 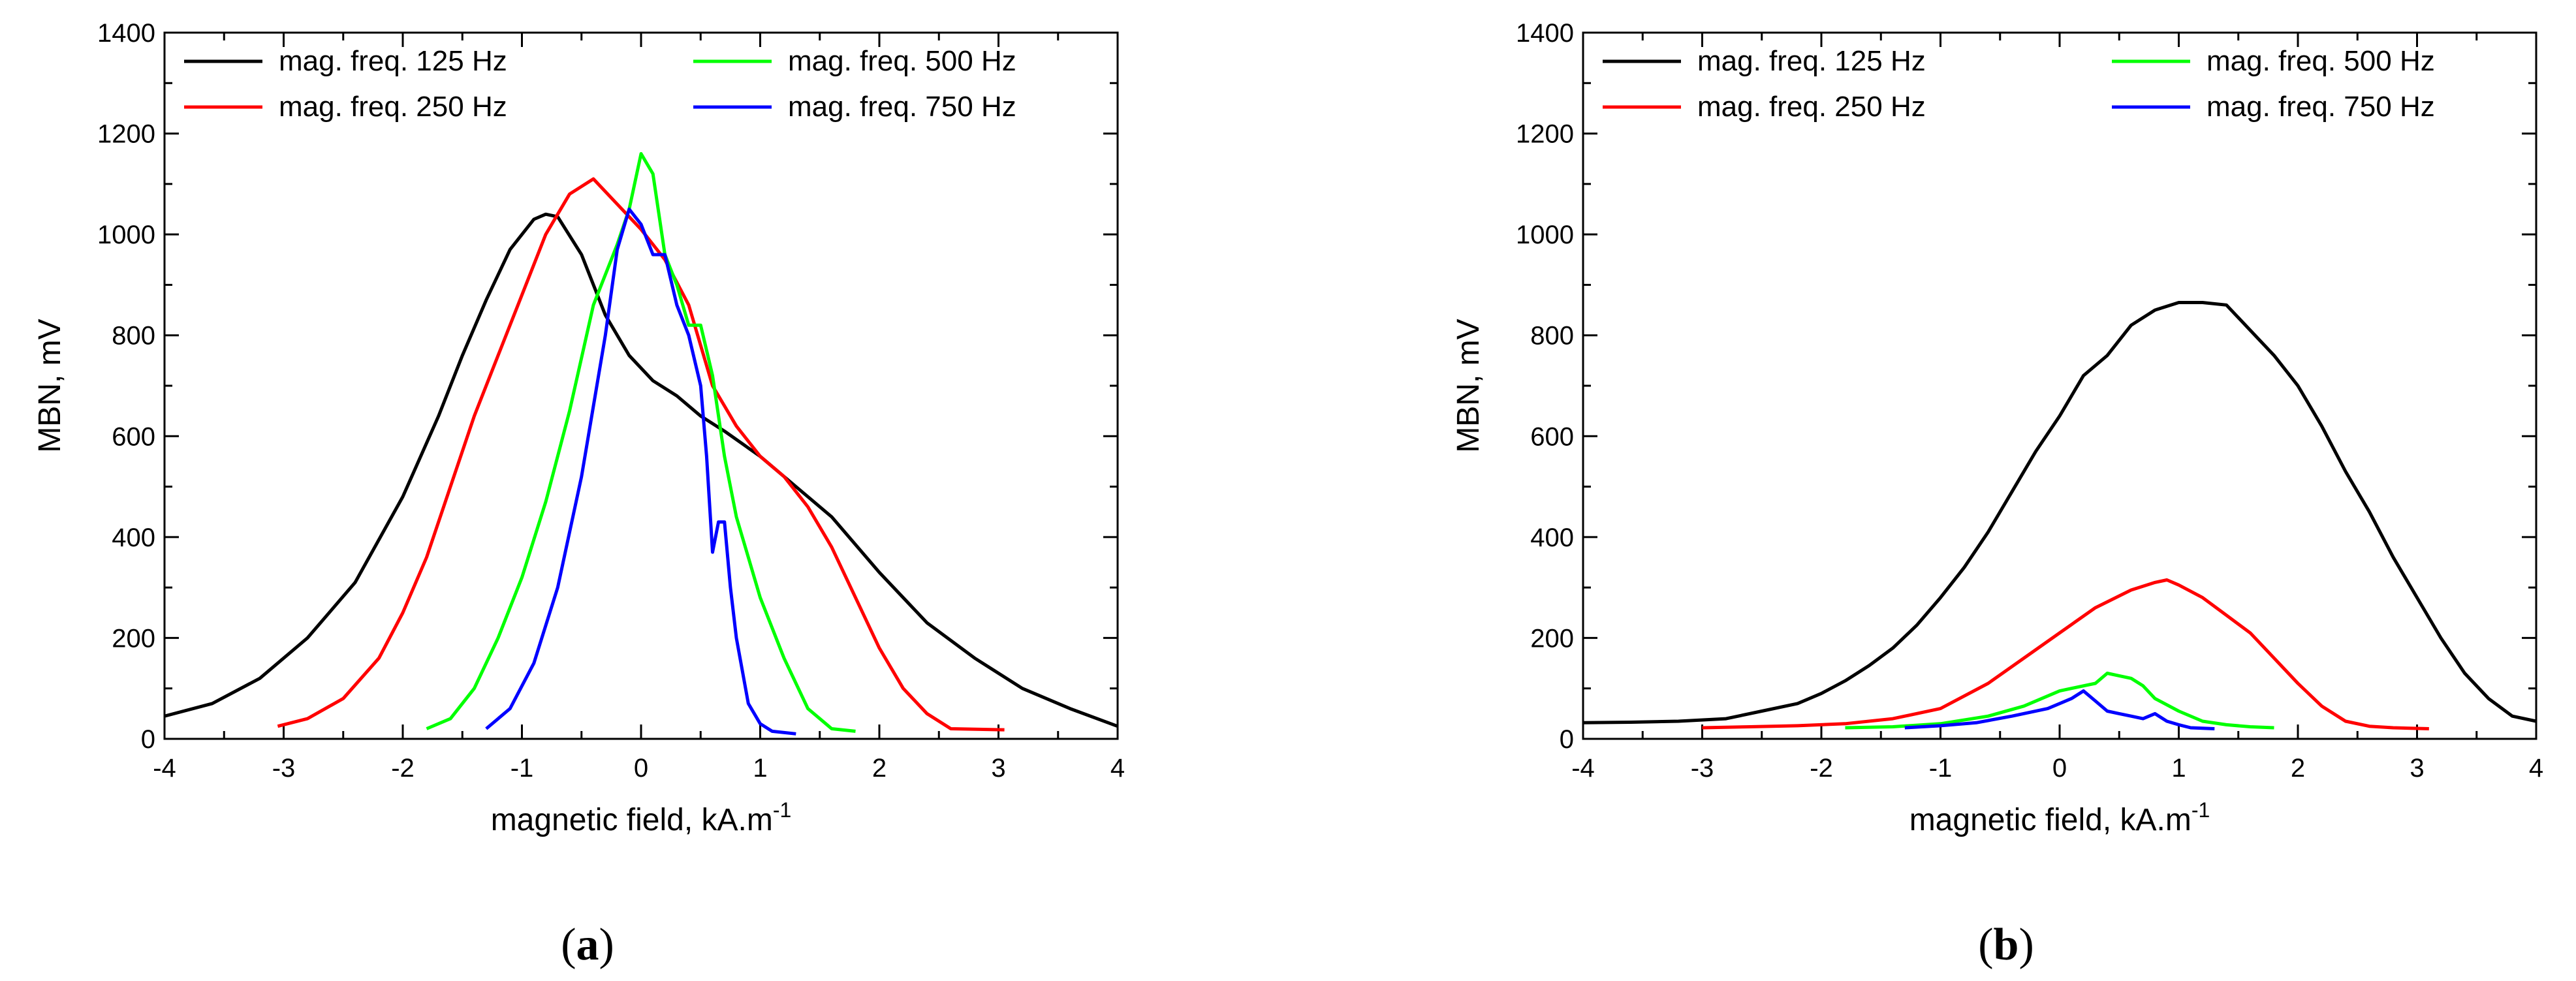 I want to click on panel-label-letter: b, so click(x=2006, y=945).